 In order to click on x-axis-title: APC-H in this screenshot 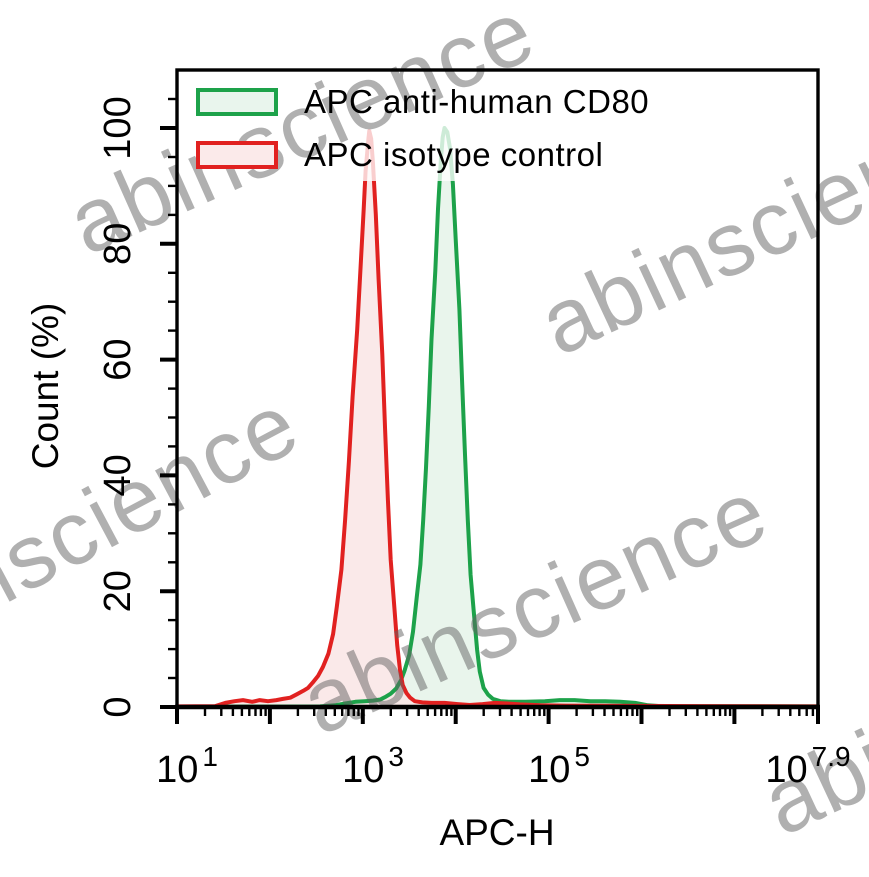, I will do `click(497, 832)`.